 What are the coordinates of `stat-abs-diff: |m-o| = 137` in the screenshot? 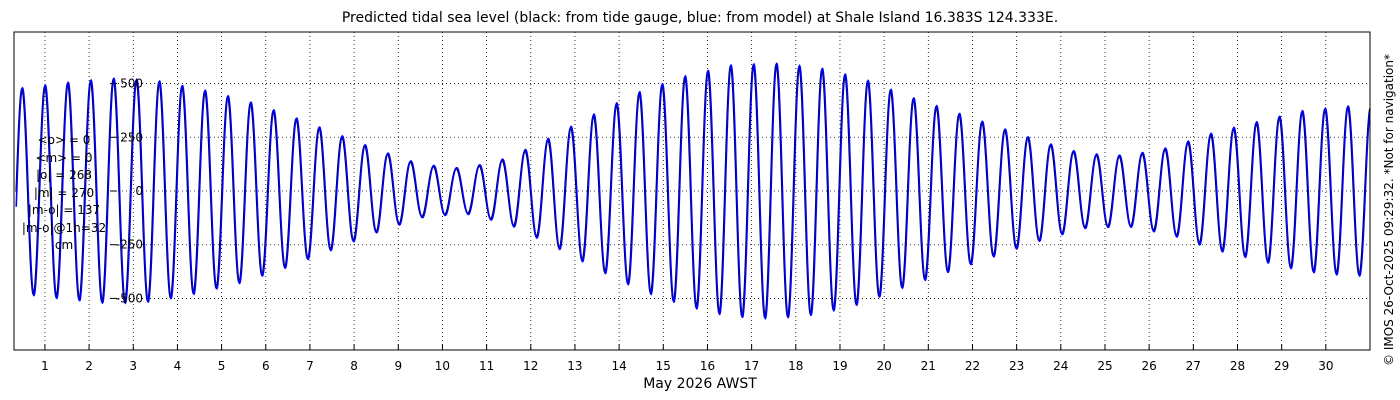 It's located at (64, 210).